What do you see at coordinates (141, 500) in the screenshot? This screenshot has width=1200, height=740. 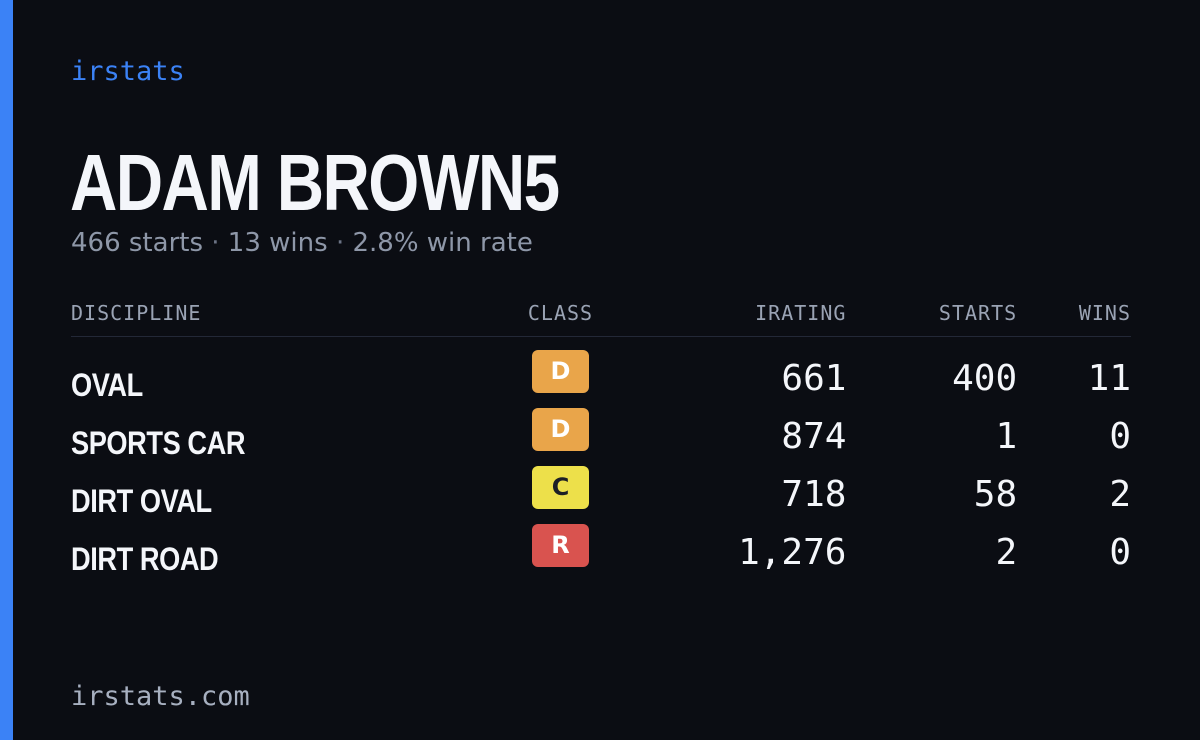 I see `discipline-label: DIRT OVAL` at bounding box center [141, 500].